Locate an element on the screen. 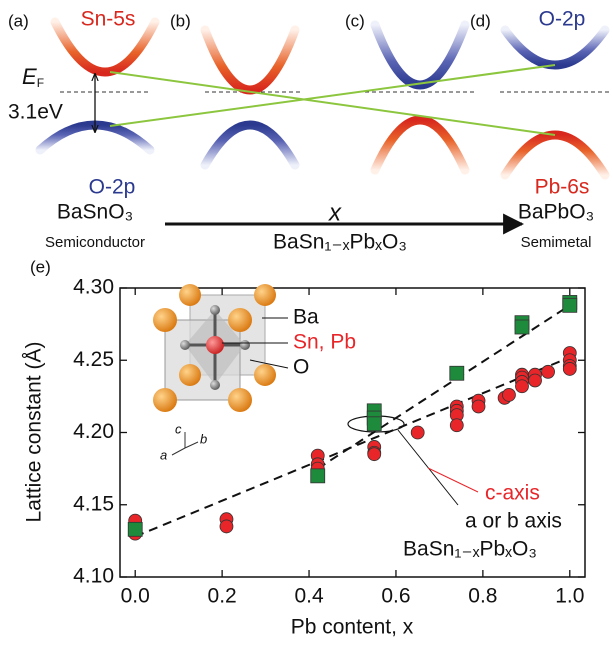 The height and width of the screenshot is (653, 613). gap-label: 3.1eV is located at coordinates (35, 112).